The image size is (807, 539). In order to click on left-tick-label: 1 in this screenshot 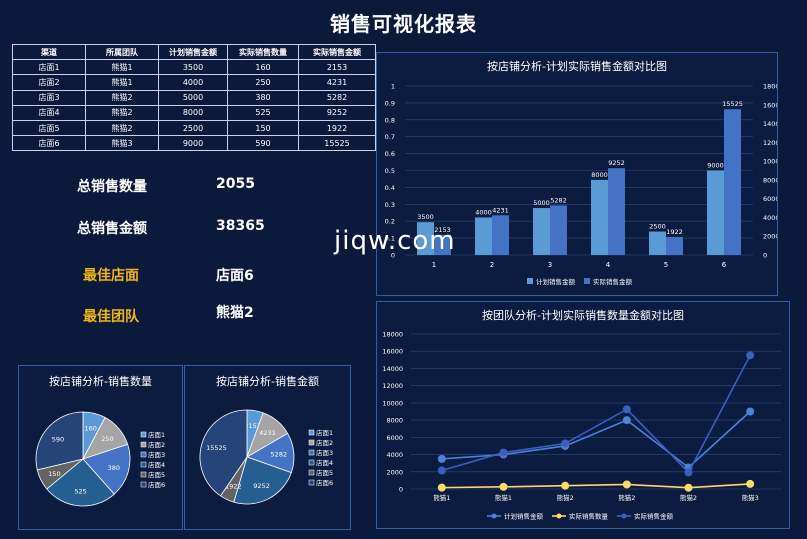, I will do `click(393, 87)`.